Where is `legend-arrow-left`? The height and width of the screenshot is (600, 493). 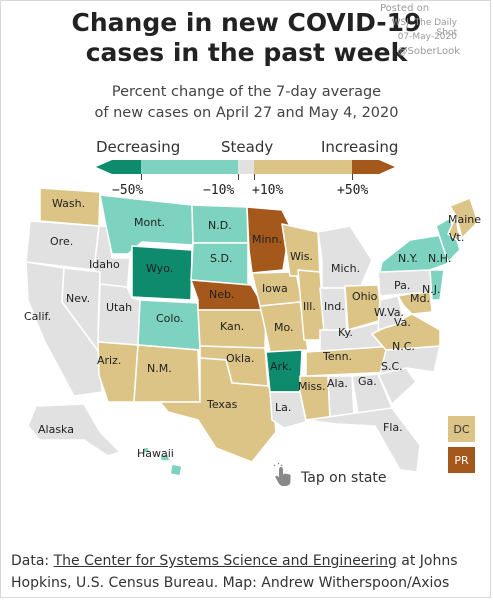 legend-arrow-left is located at coordinates (104, 167).